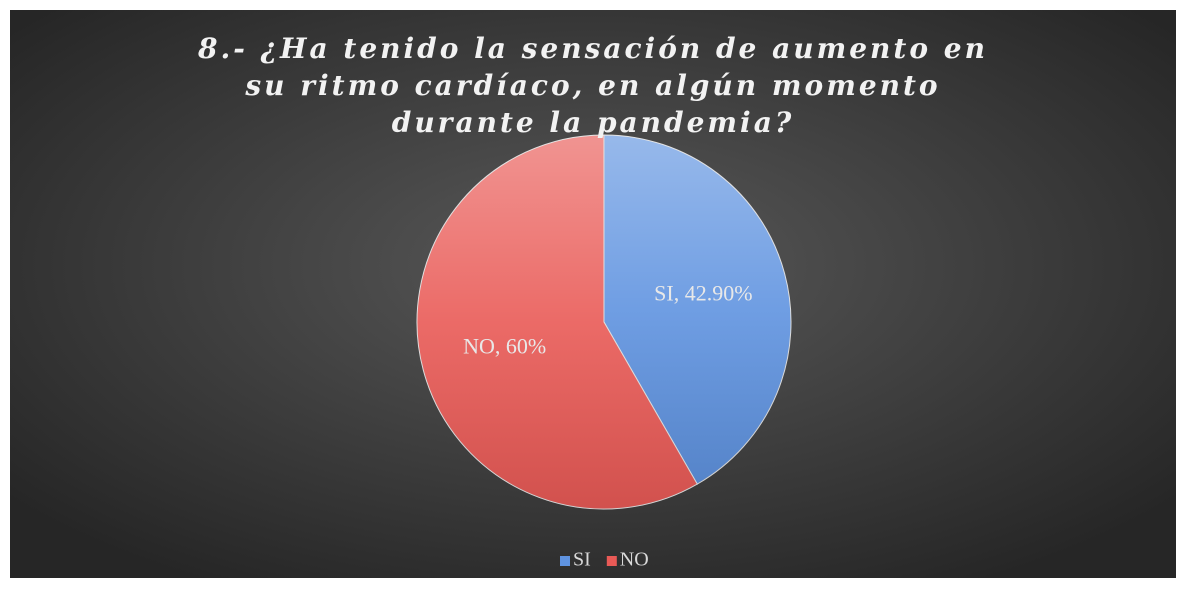 This screenshot has width=1186, height=592. What do you see at coordinates (634, 560) in the screenshot?
I see `legend-label: NO` at bounding box center [634, 560].